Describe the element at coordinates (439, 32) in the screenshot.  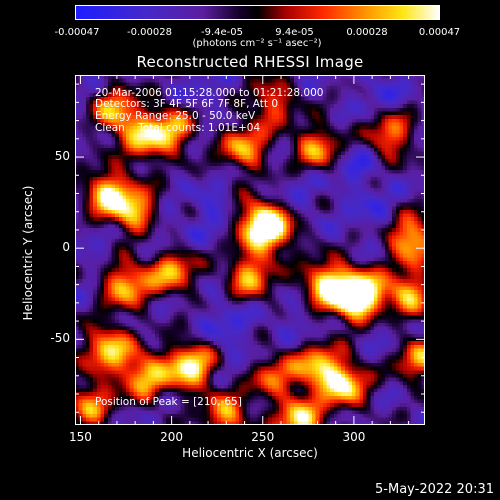
I see `colorbar-tick-label: 0.00047` at that location.